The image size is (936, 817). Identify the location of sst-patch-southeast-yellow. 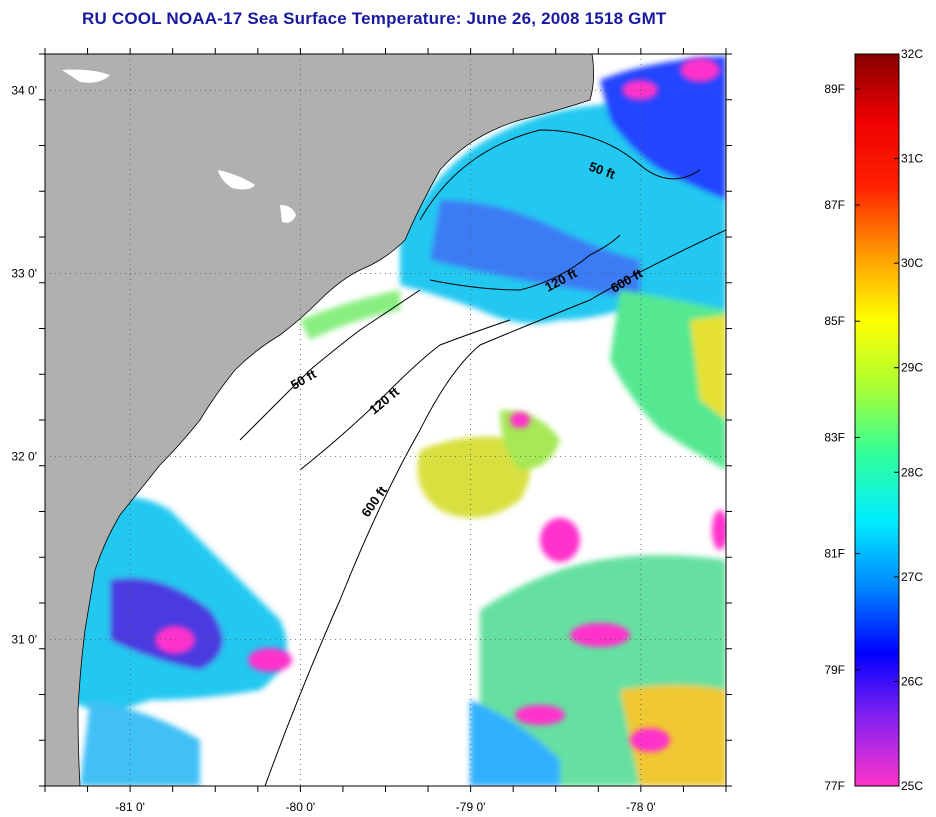
(673, 735).